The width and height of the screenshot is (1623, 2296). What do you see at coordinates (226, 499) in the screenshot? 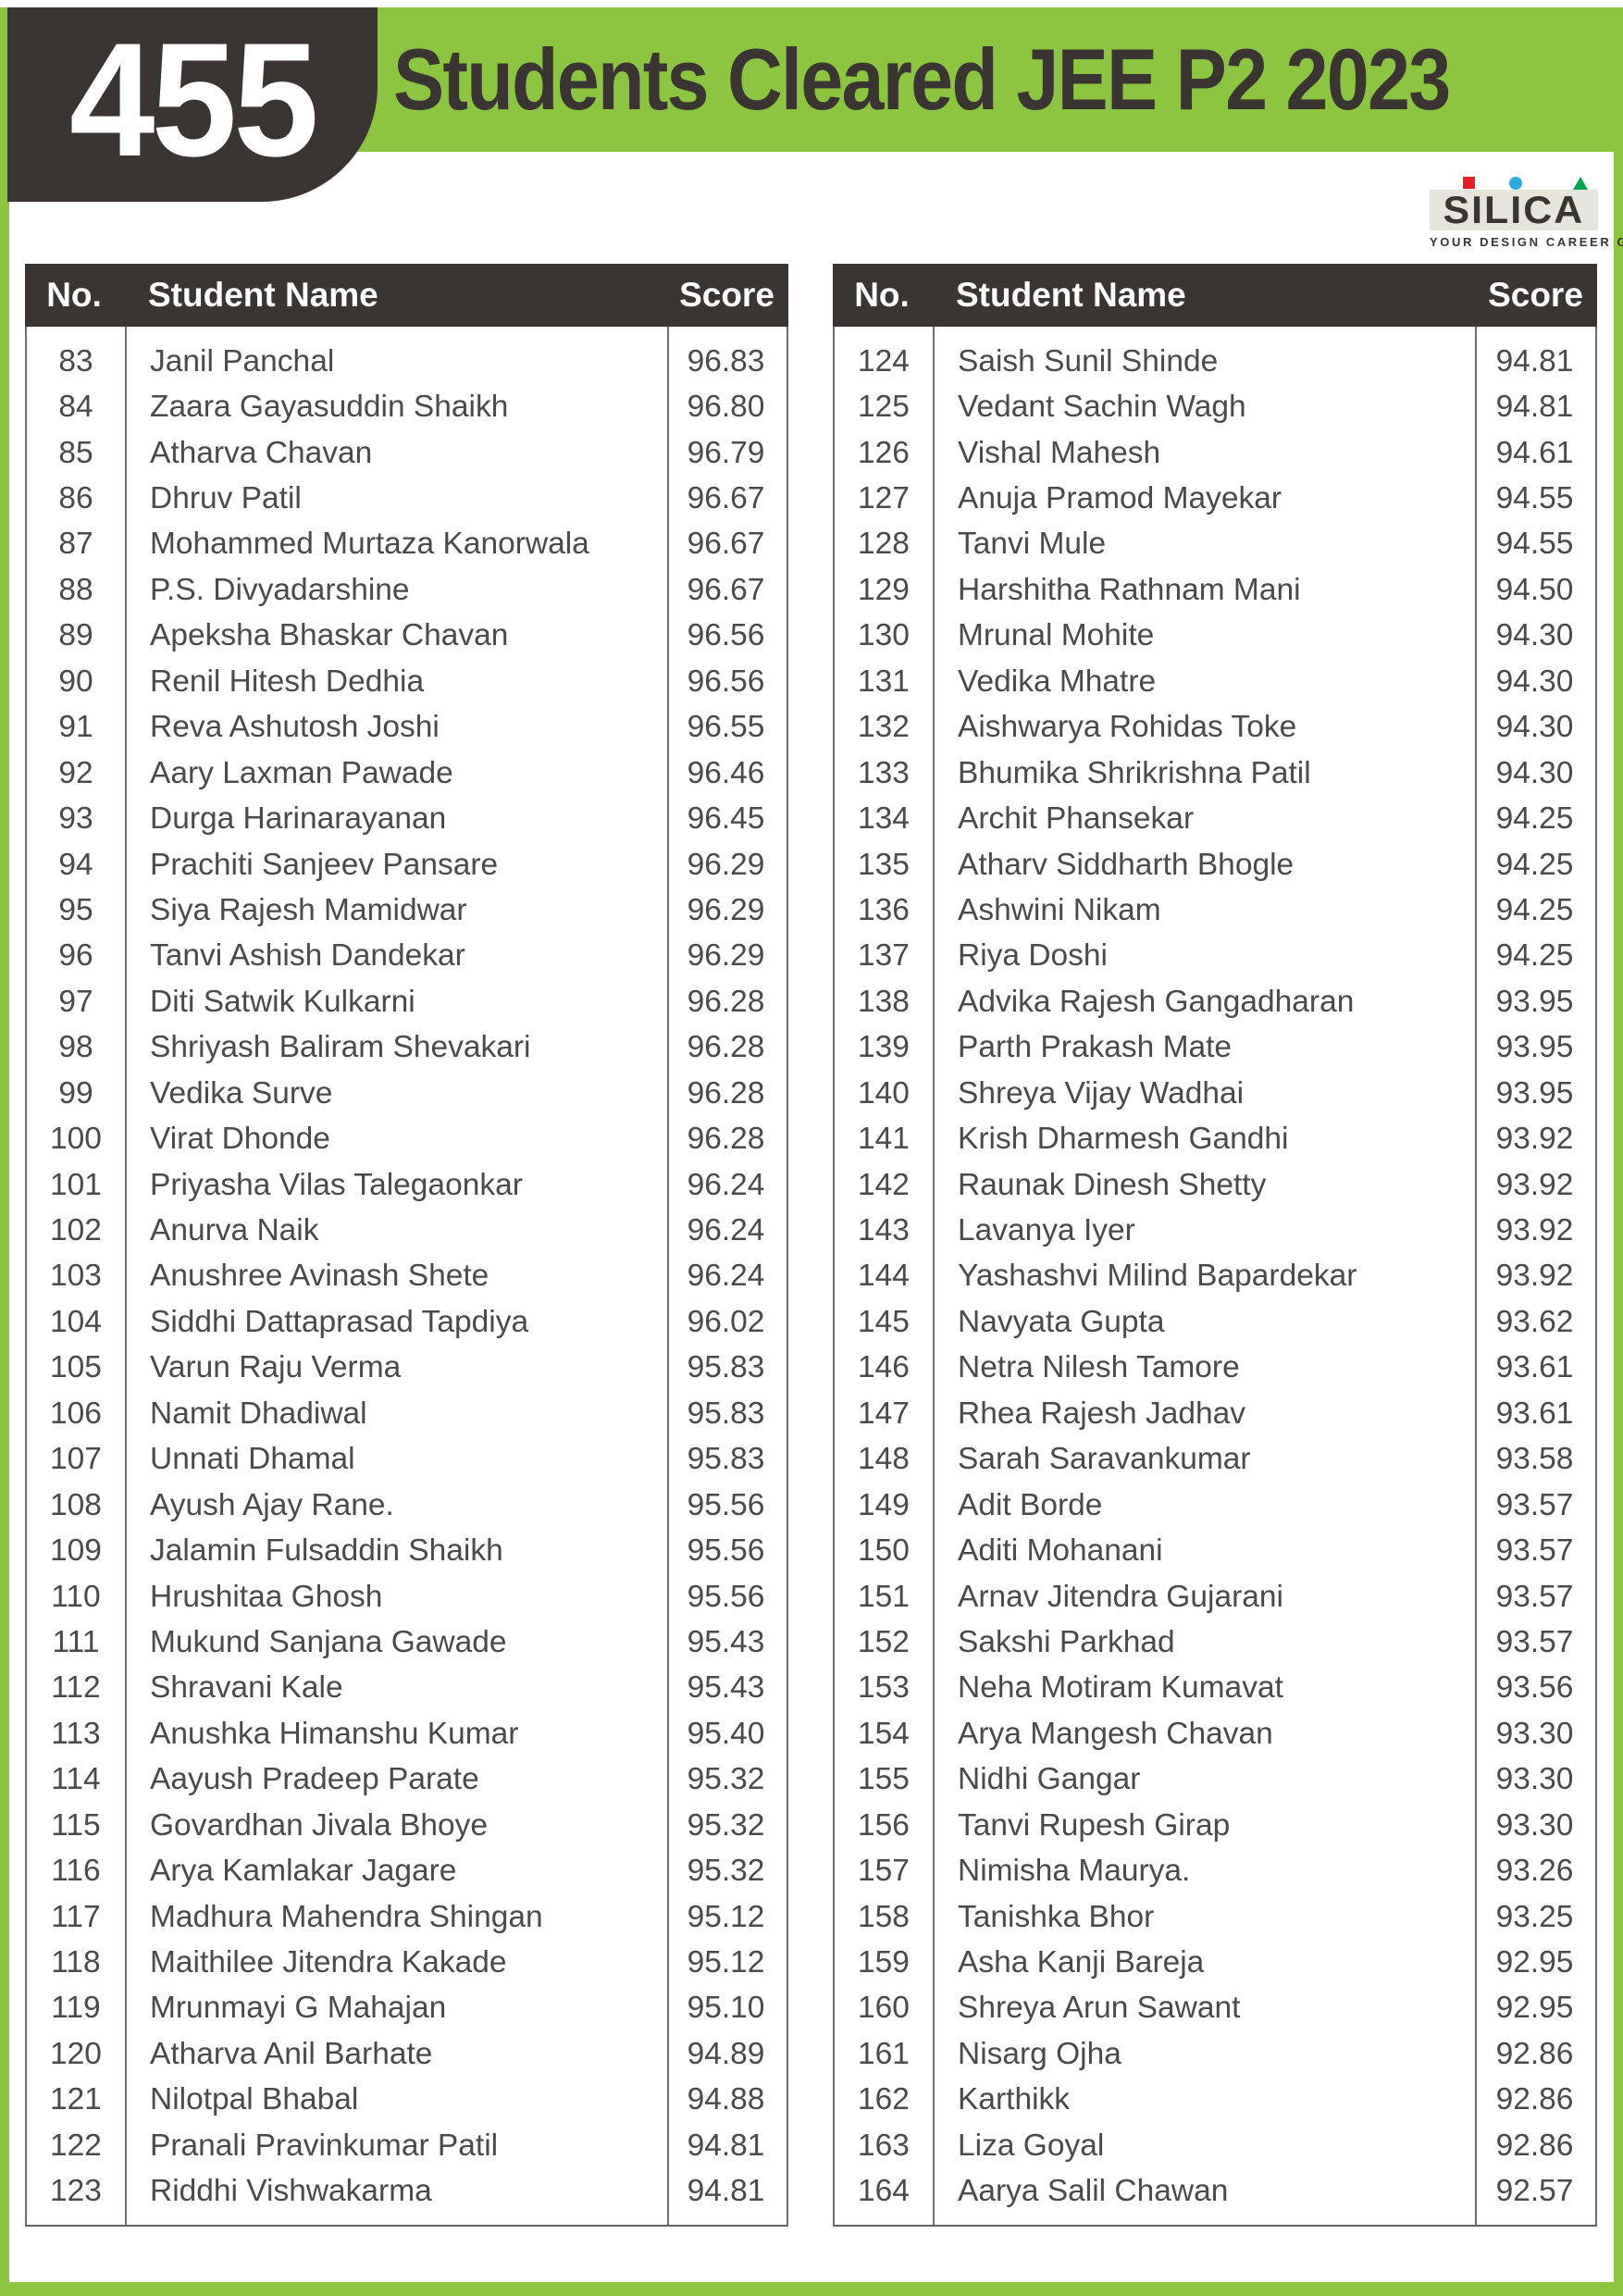
I see `student-name: Dhruv Patil` at bounding box center [226, 499].